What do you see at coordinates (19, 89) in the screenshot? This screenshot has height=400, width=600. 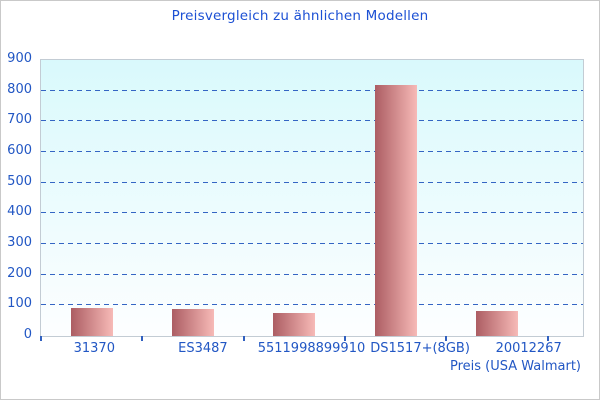 I see `y-tick-label-800: 800` at bounding box center [19, 89].